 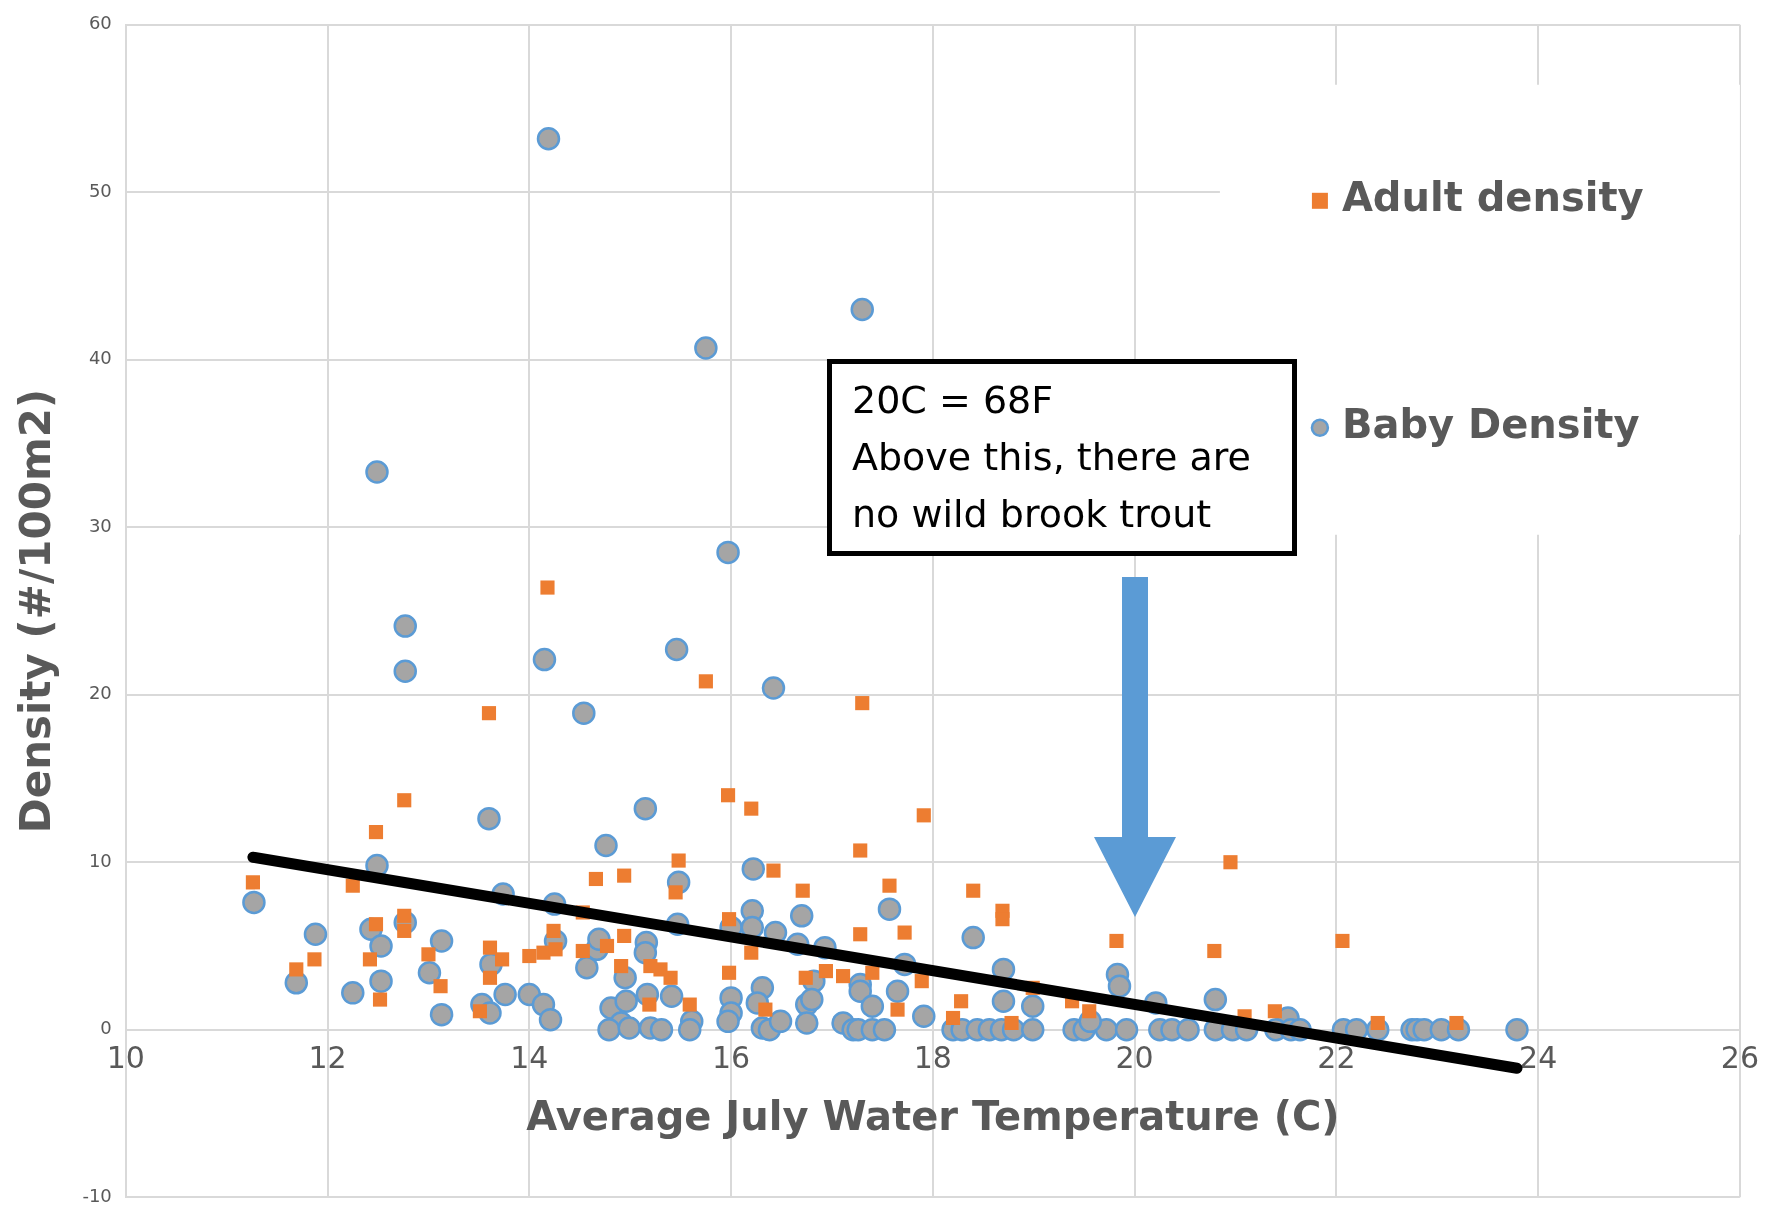 I want to click on y-tick-label: 20, so click(x=100, y=693).